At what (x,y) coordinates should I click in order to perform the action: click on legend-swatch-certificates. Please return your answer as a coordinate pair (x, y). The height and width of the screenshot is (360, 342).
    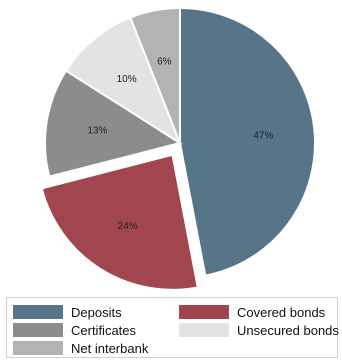
    Looking at the image, I should click on (38, 330).